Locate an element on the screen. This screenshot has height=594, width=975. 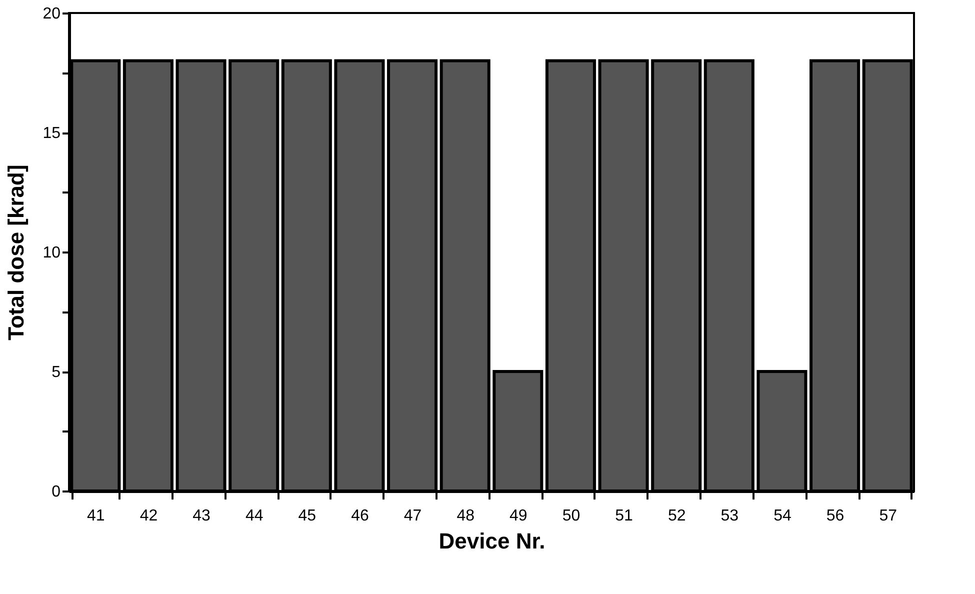
y-tick-label: 15 is located at coordinates (51, 133).